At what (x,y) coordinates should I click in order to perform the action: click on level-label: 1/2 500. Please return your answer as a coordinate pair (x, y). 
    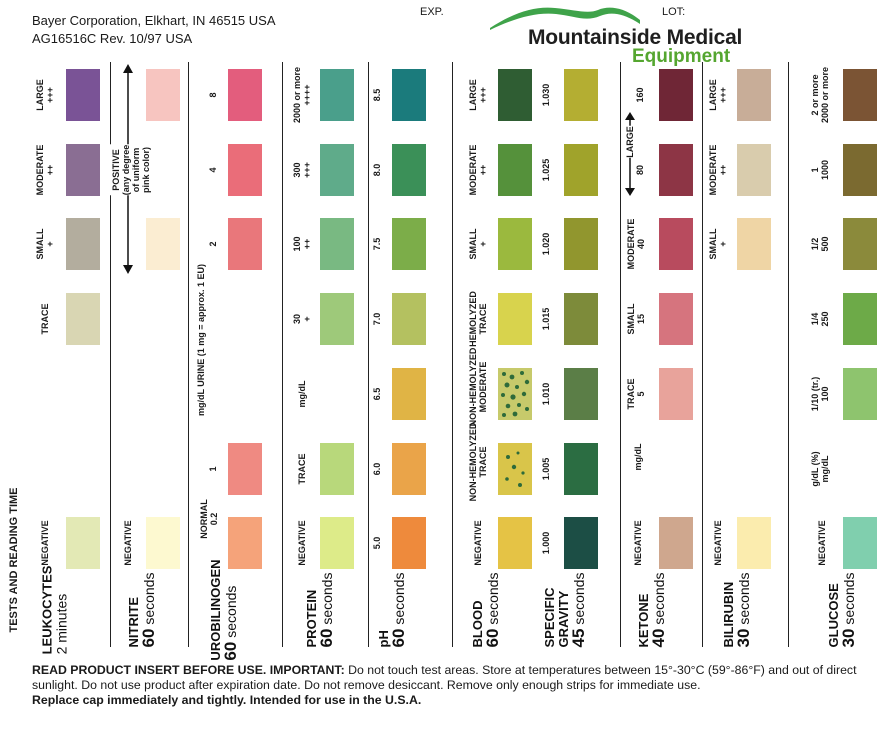
    Looking at the image, I should click on (820, 244).